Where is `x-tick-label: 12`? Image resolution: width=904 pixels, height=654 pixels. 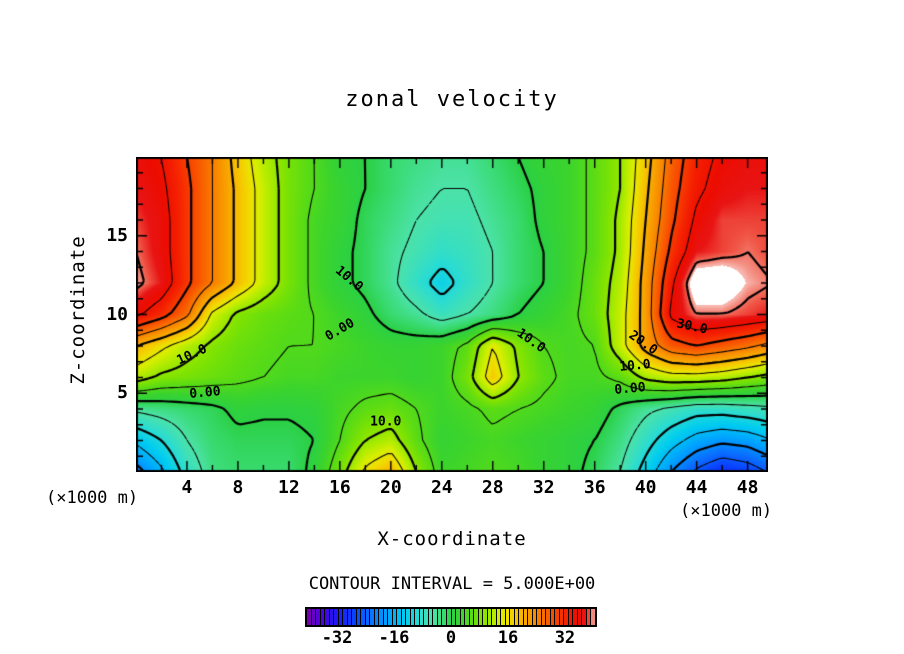
x-tick-label: 12 is located at coordinates (289, 487).